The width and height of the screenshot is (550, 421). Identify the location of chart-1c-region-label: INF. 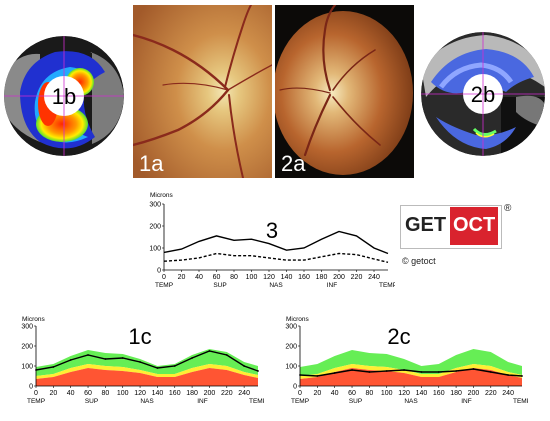
(202, 401).